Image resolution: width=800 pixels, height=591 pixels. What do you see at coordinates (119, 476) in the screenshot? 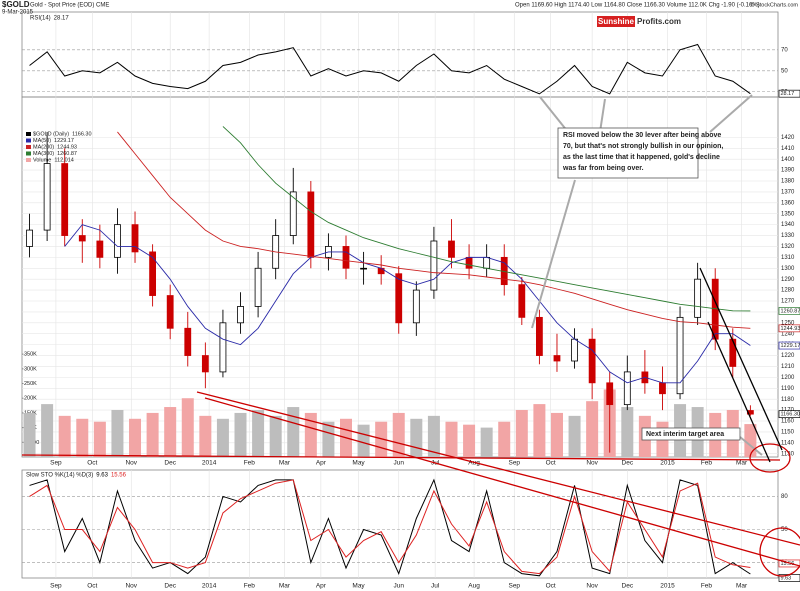
I see `legend-value: 15.56` at bounding box center [119, 476].